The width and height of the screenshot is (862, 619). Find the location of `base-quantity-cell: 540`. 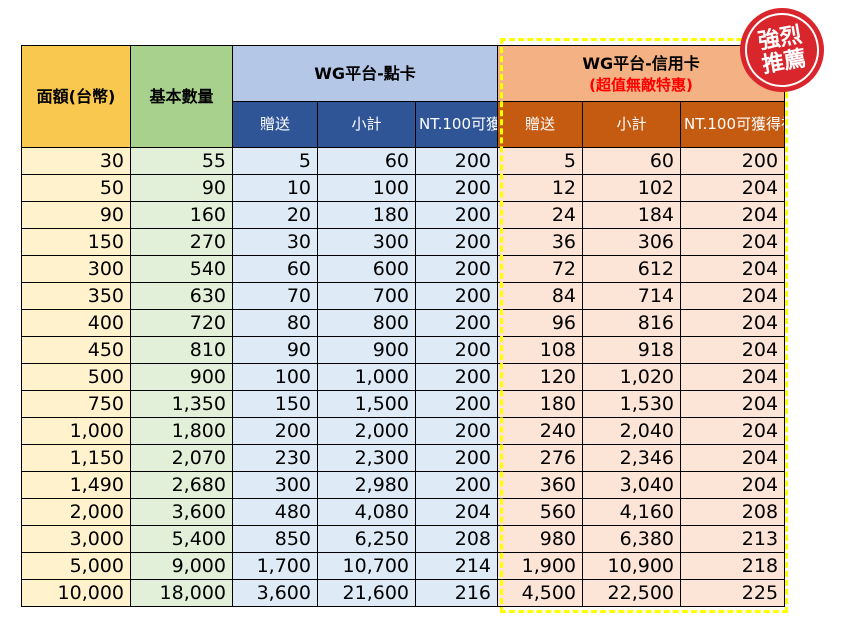

base-quantity-cell: 540 is located at coordinates (181, 269).